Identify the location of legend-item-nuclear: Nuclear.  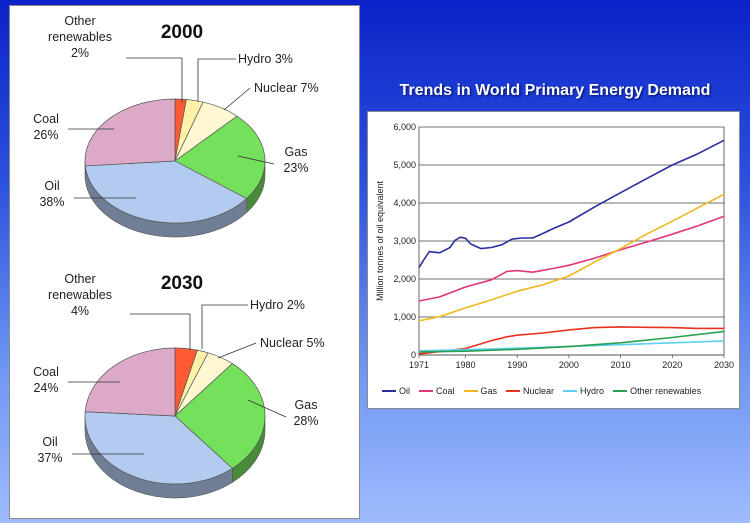
(530, 391).